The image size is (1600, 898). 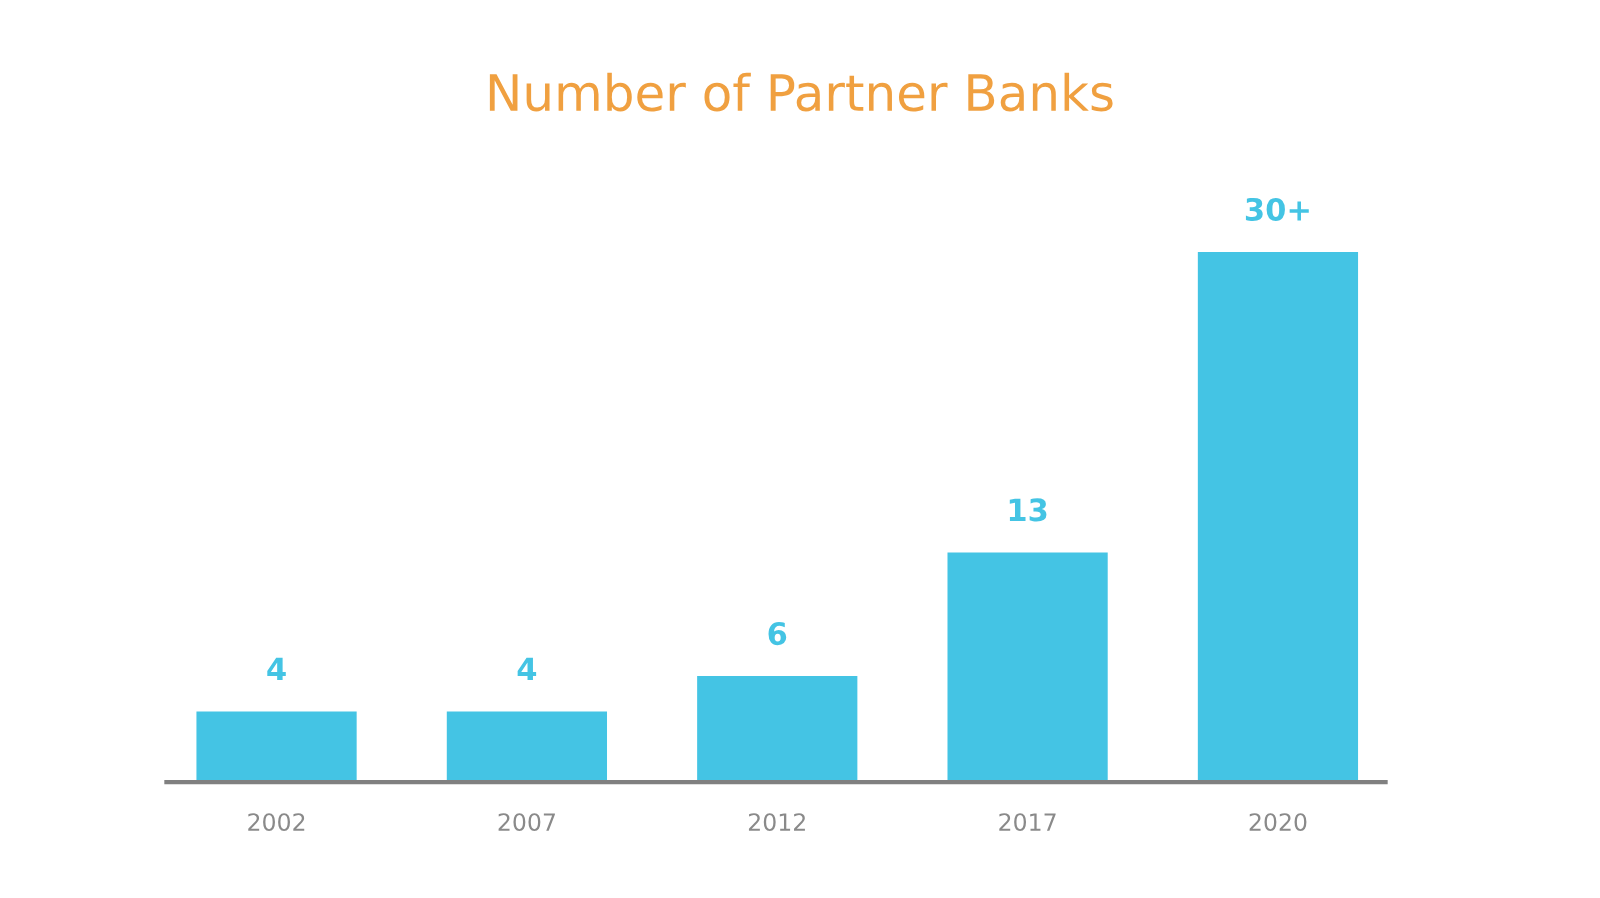 I want to click on x-tick-label: 2012, so click(x=776, y=822).